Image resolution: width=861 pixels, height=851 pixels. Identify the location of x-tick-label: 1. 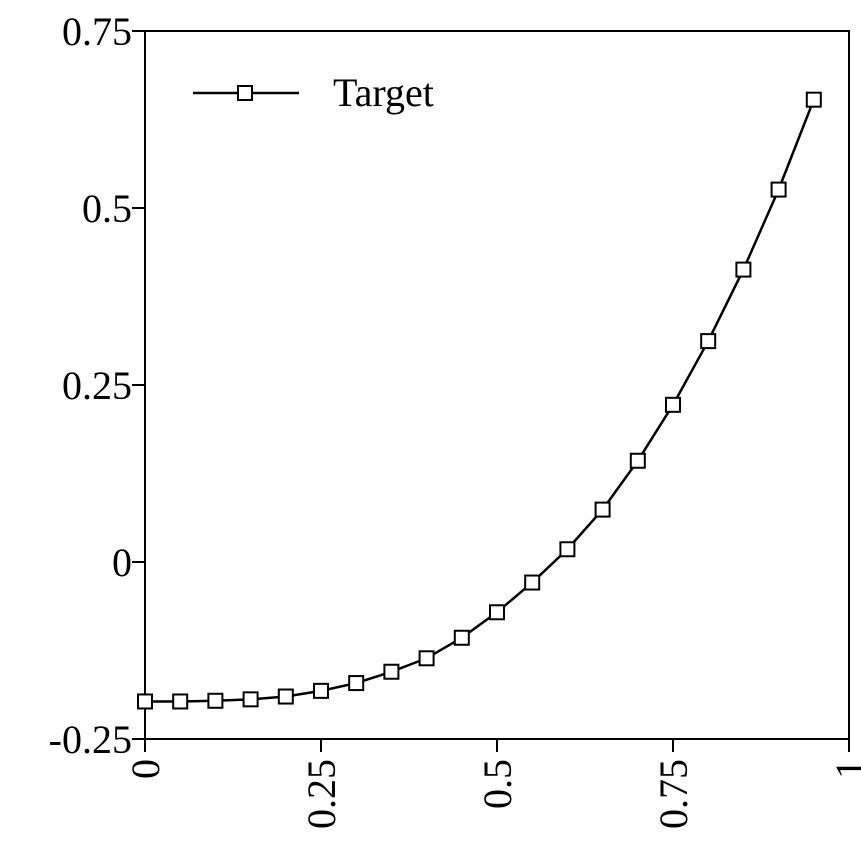
(844, 769).